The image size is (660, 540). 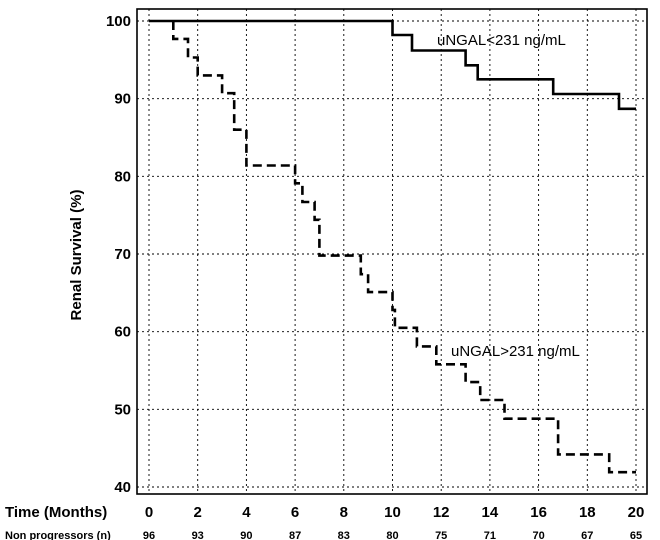 I want to click on x-tick-label-8: 8, so click(x=344, y=512).